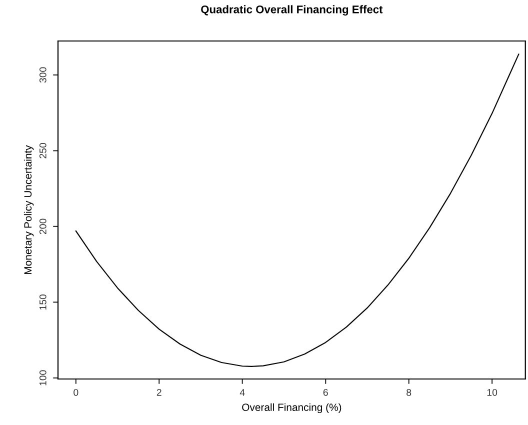  Describe the element at coordinates (42, 302) in the screenshot. I see `y-tick-label: 150` at that location.